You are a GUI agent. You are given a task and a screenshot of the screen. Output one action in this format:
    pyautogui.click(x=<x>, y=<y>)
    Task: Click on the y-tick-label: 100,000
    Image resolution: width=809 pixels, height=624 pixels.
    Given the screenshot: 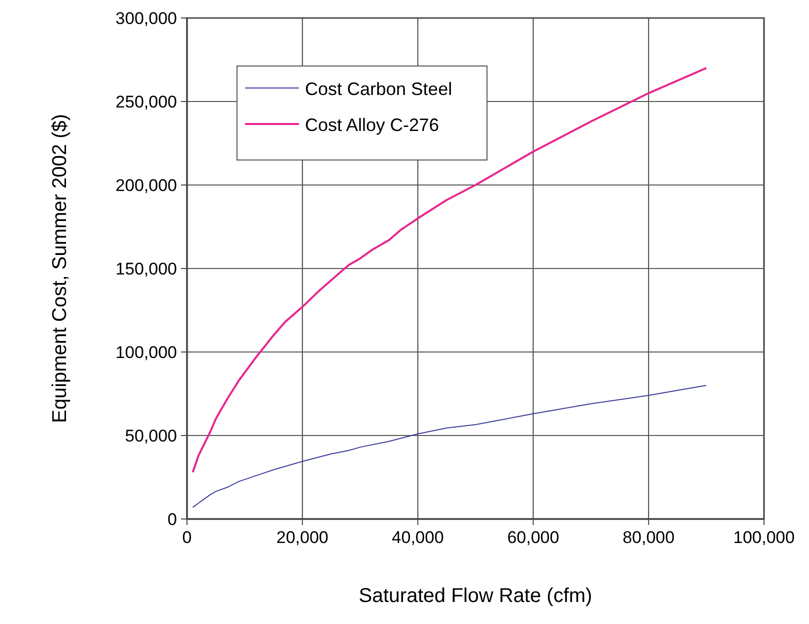 What is the action you would take?
    pyautogui.click(x=146, y=352)
    